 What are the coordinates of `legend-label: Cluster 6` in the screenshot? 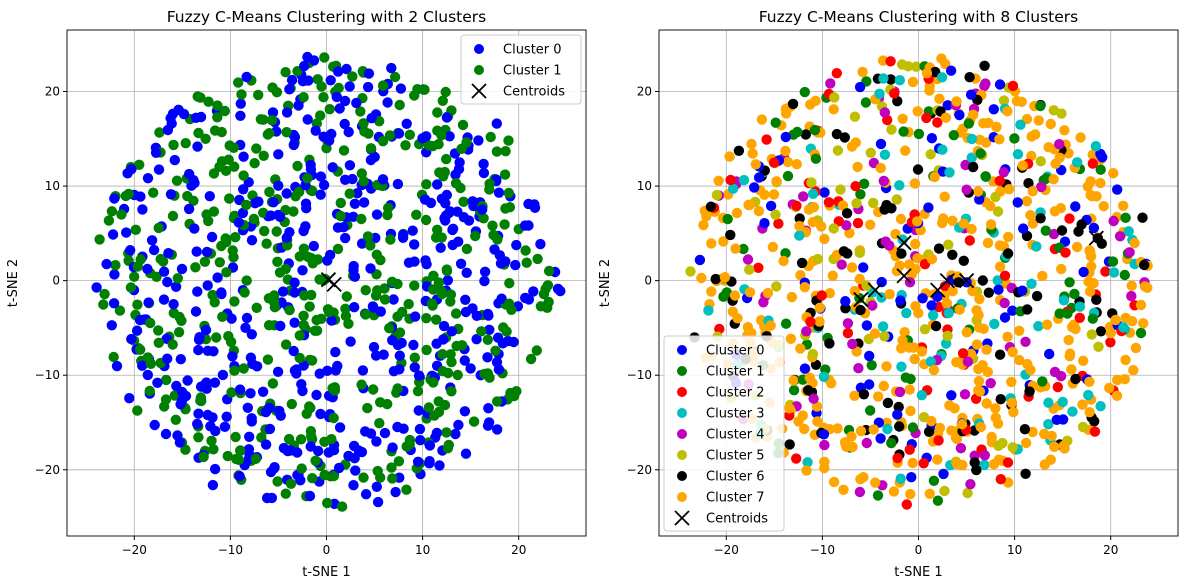 It's located at (735, 477).